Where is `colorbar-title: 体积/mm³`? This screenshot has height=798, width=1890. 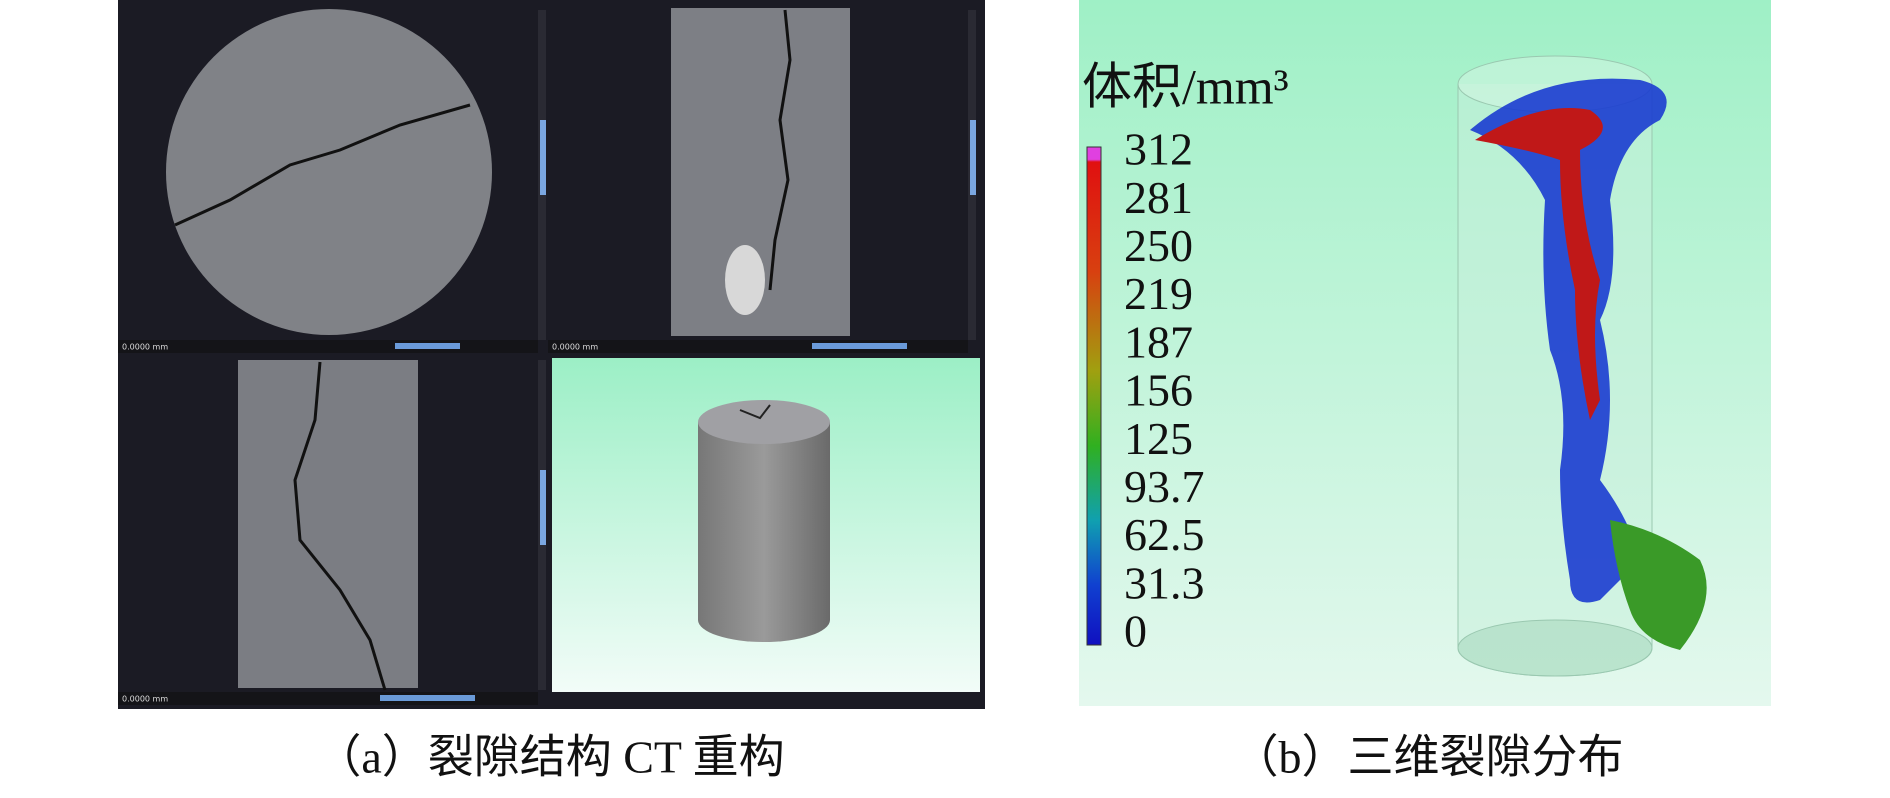
colorbar-title: 体积/mm³ is located at coordinates (1185, 86).